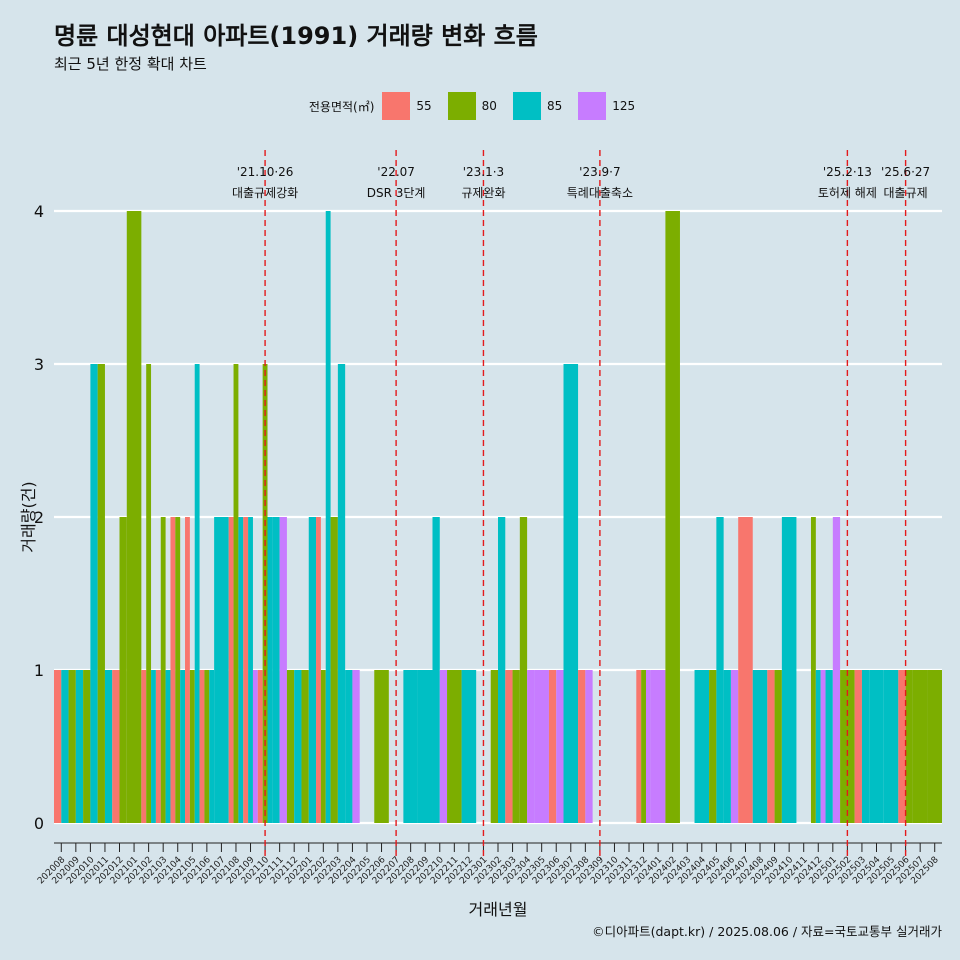 Image resolution: width=960 pixels, height=960 pixels. Describe the element at coordinates (341, 106) in the screenshot. I see `legend-title: 전용면적(㎡)` at that location.